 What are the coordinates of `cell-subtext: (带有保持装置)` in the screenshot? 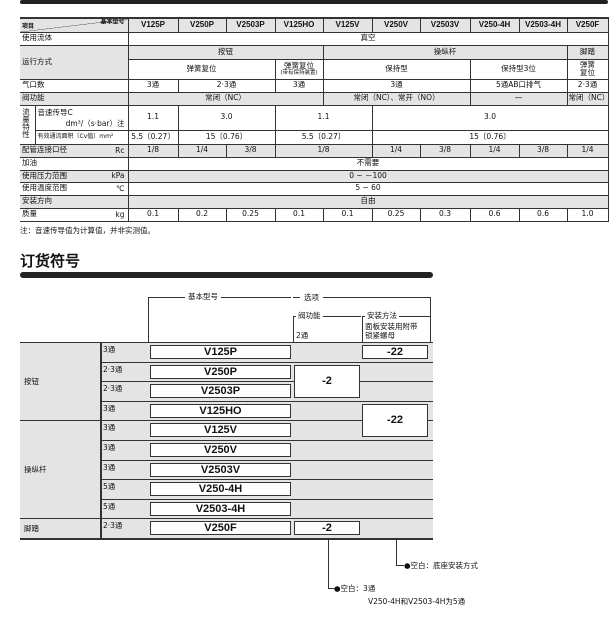 It's located at (299, 73).